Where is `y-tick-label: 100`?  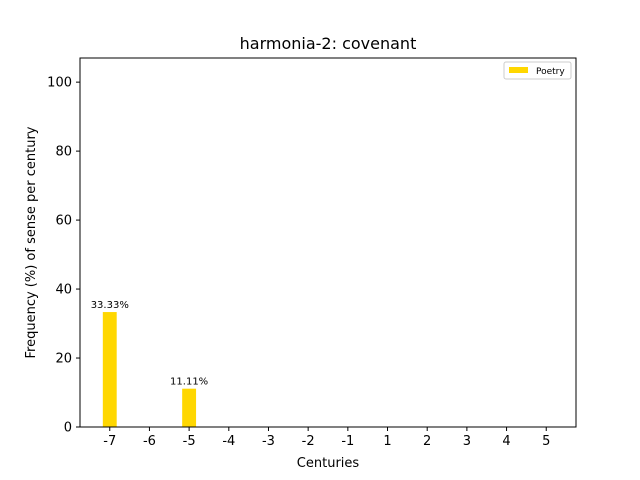
y-tick-label: 100 is located at coordinates (59, 83).